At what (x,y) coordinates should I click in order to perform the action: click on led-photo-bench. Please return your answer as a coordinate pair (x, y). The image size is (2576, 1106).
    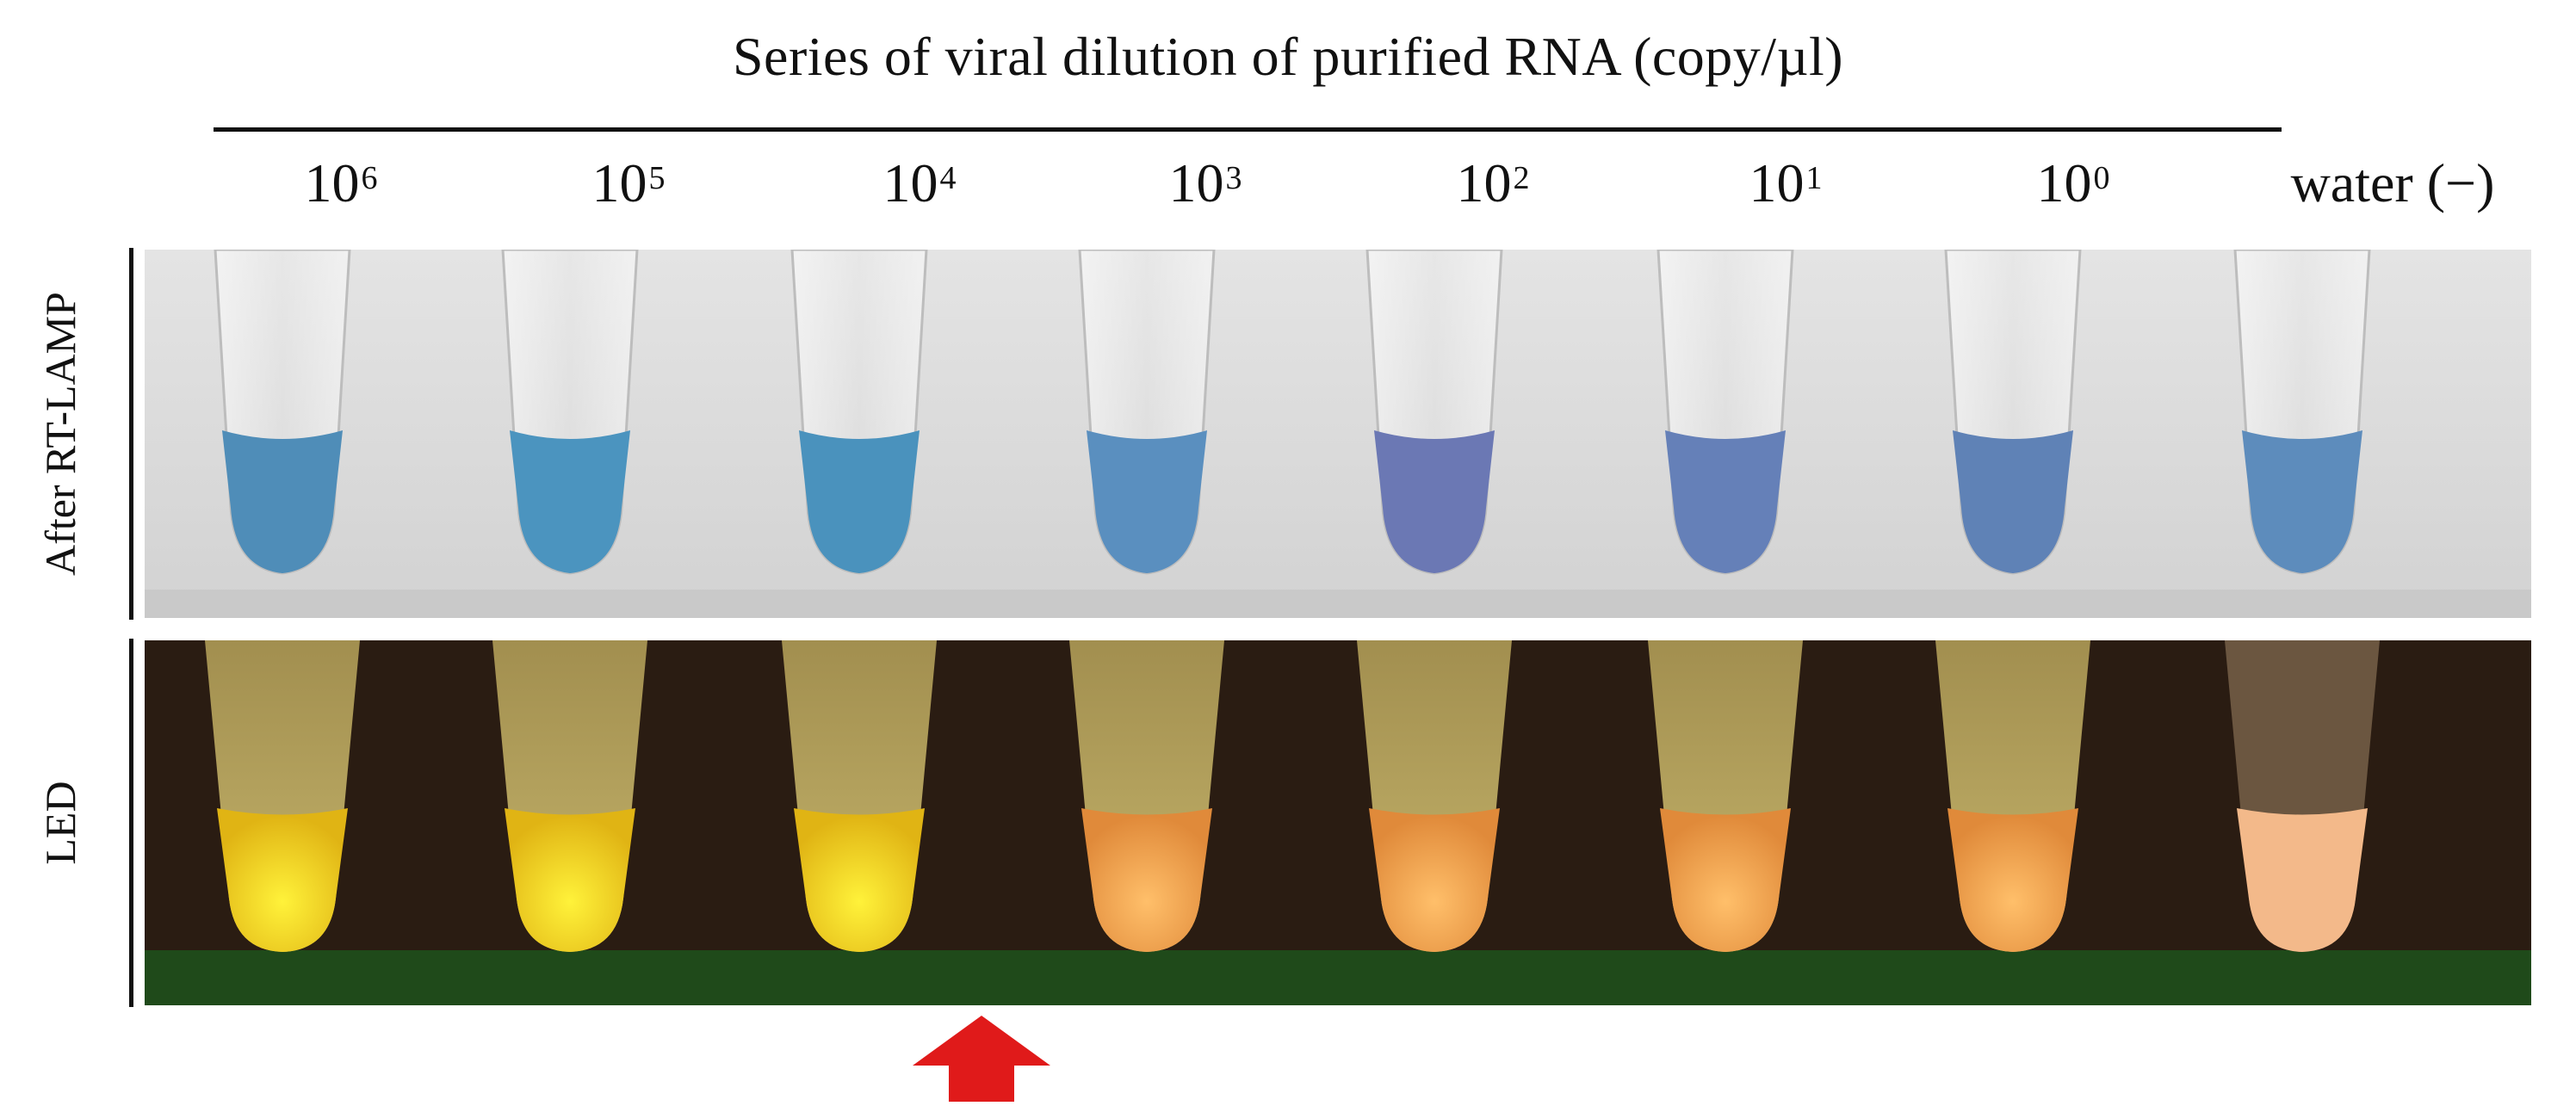
    Looking at the image, I should click on (1338, 978).